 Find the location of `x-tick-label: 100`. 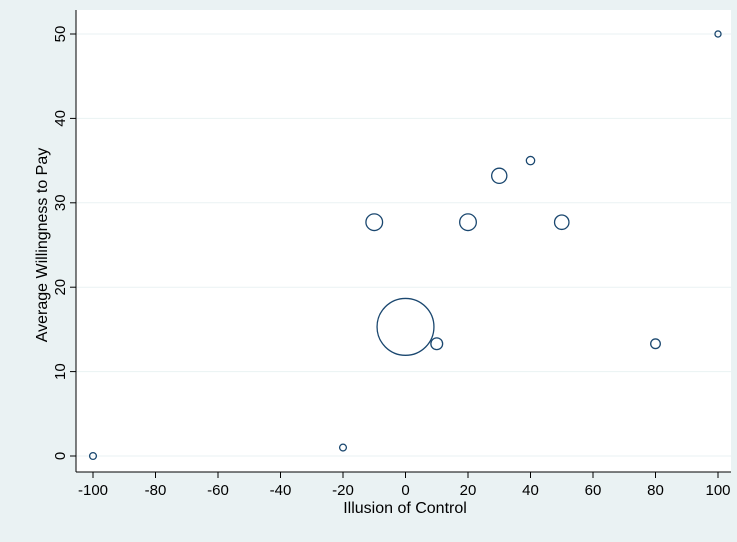

x-tick-label: 100 is located at coordinates (717, 490).